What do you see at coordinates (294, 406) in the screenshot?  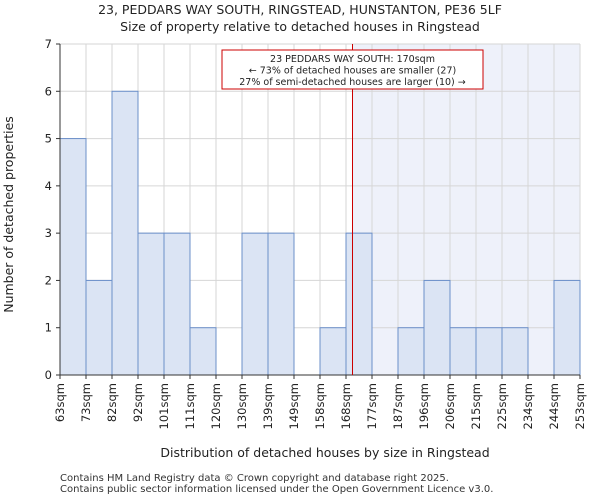 I see `x-tick-label: 149sqm` at bounding box center [294, 406].